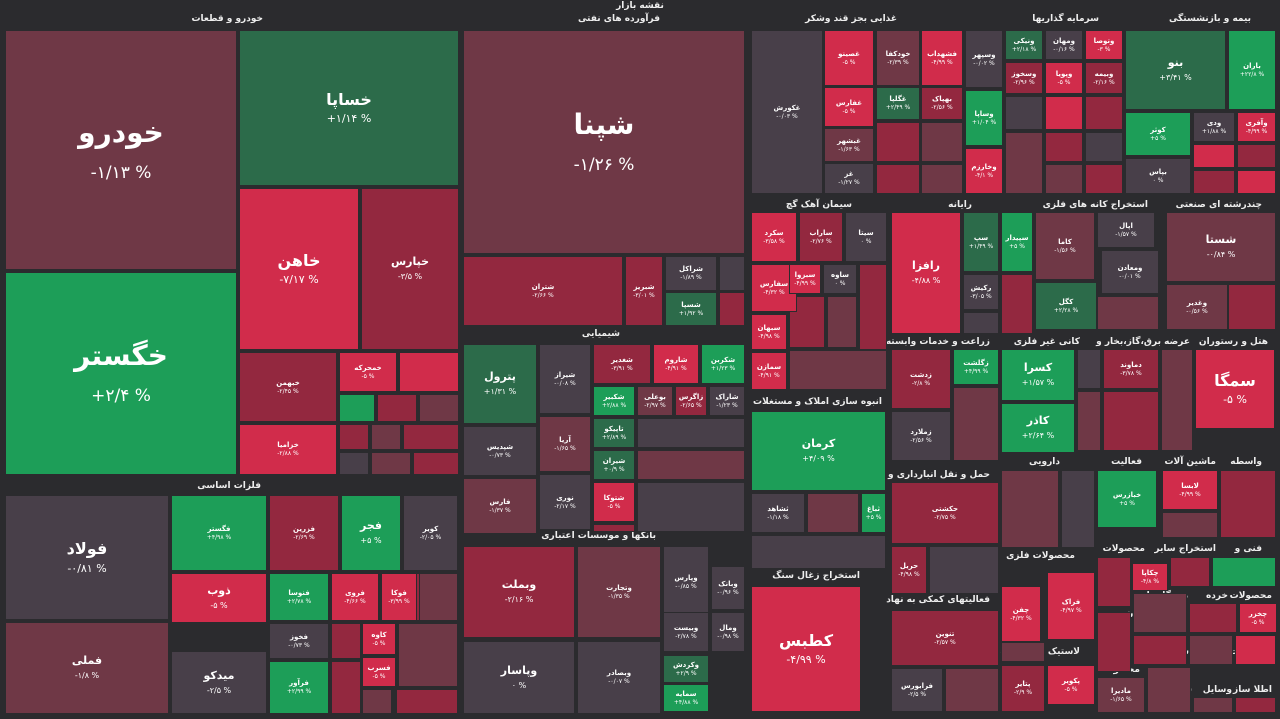  Describe the element at coordinates (565, 379) in the screenshot. I see `stock-tile: شیراز -۰/۰۸ %` at that location.